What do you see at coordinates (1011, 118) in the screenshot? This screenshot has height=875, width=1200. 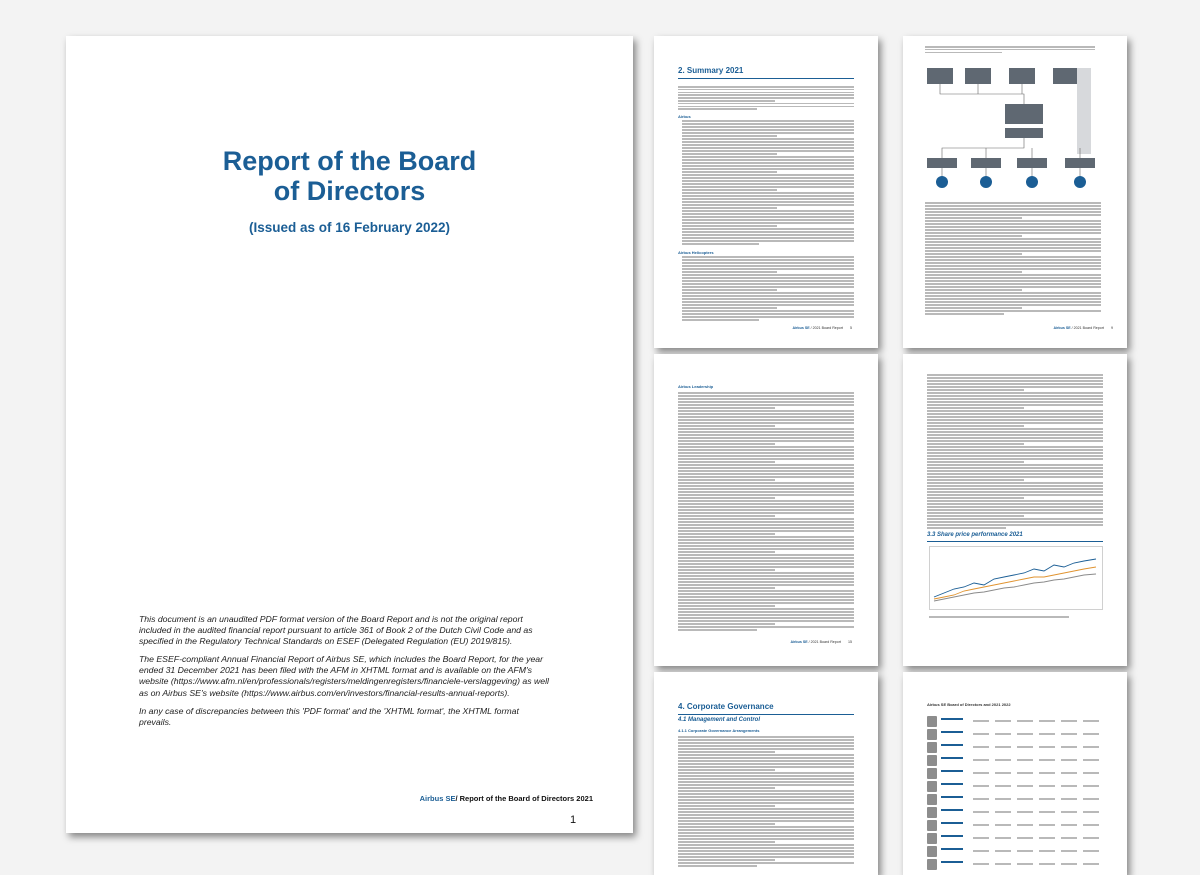 I see `diagram-top-boxes` at bounding box center [1011, 118].